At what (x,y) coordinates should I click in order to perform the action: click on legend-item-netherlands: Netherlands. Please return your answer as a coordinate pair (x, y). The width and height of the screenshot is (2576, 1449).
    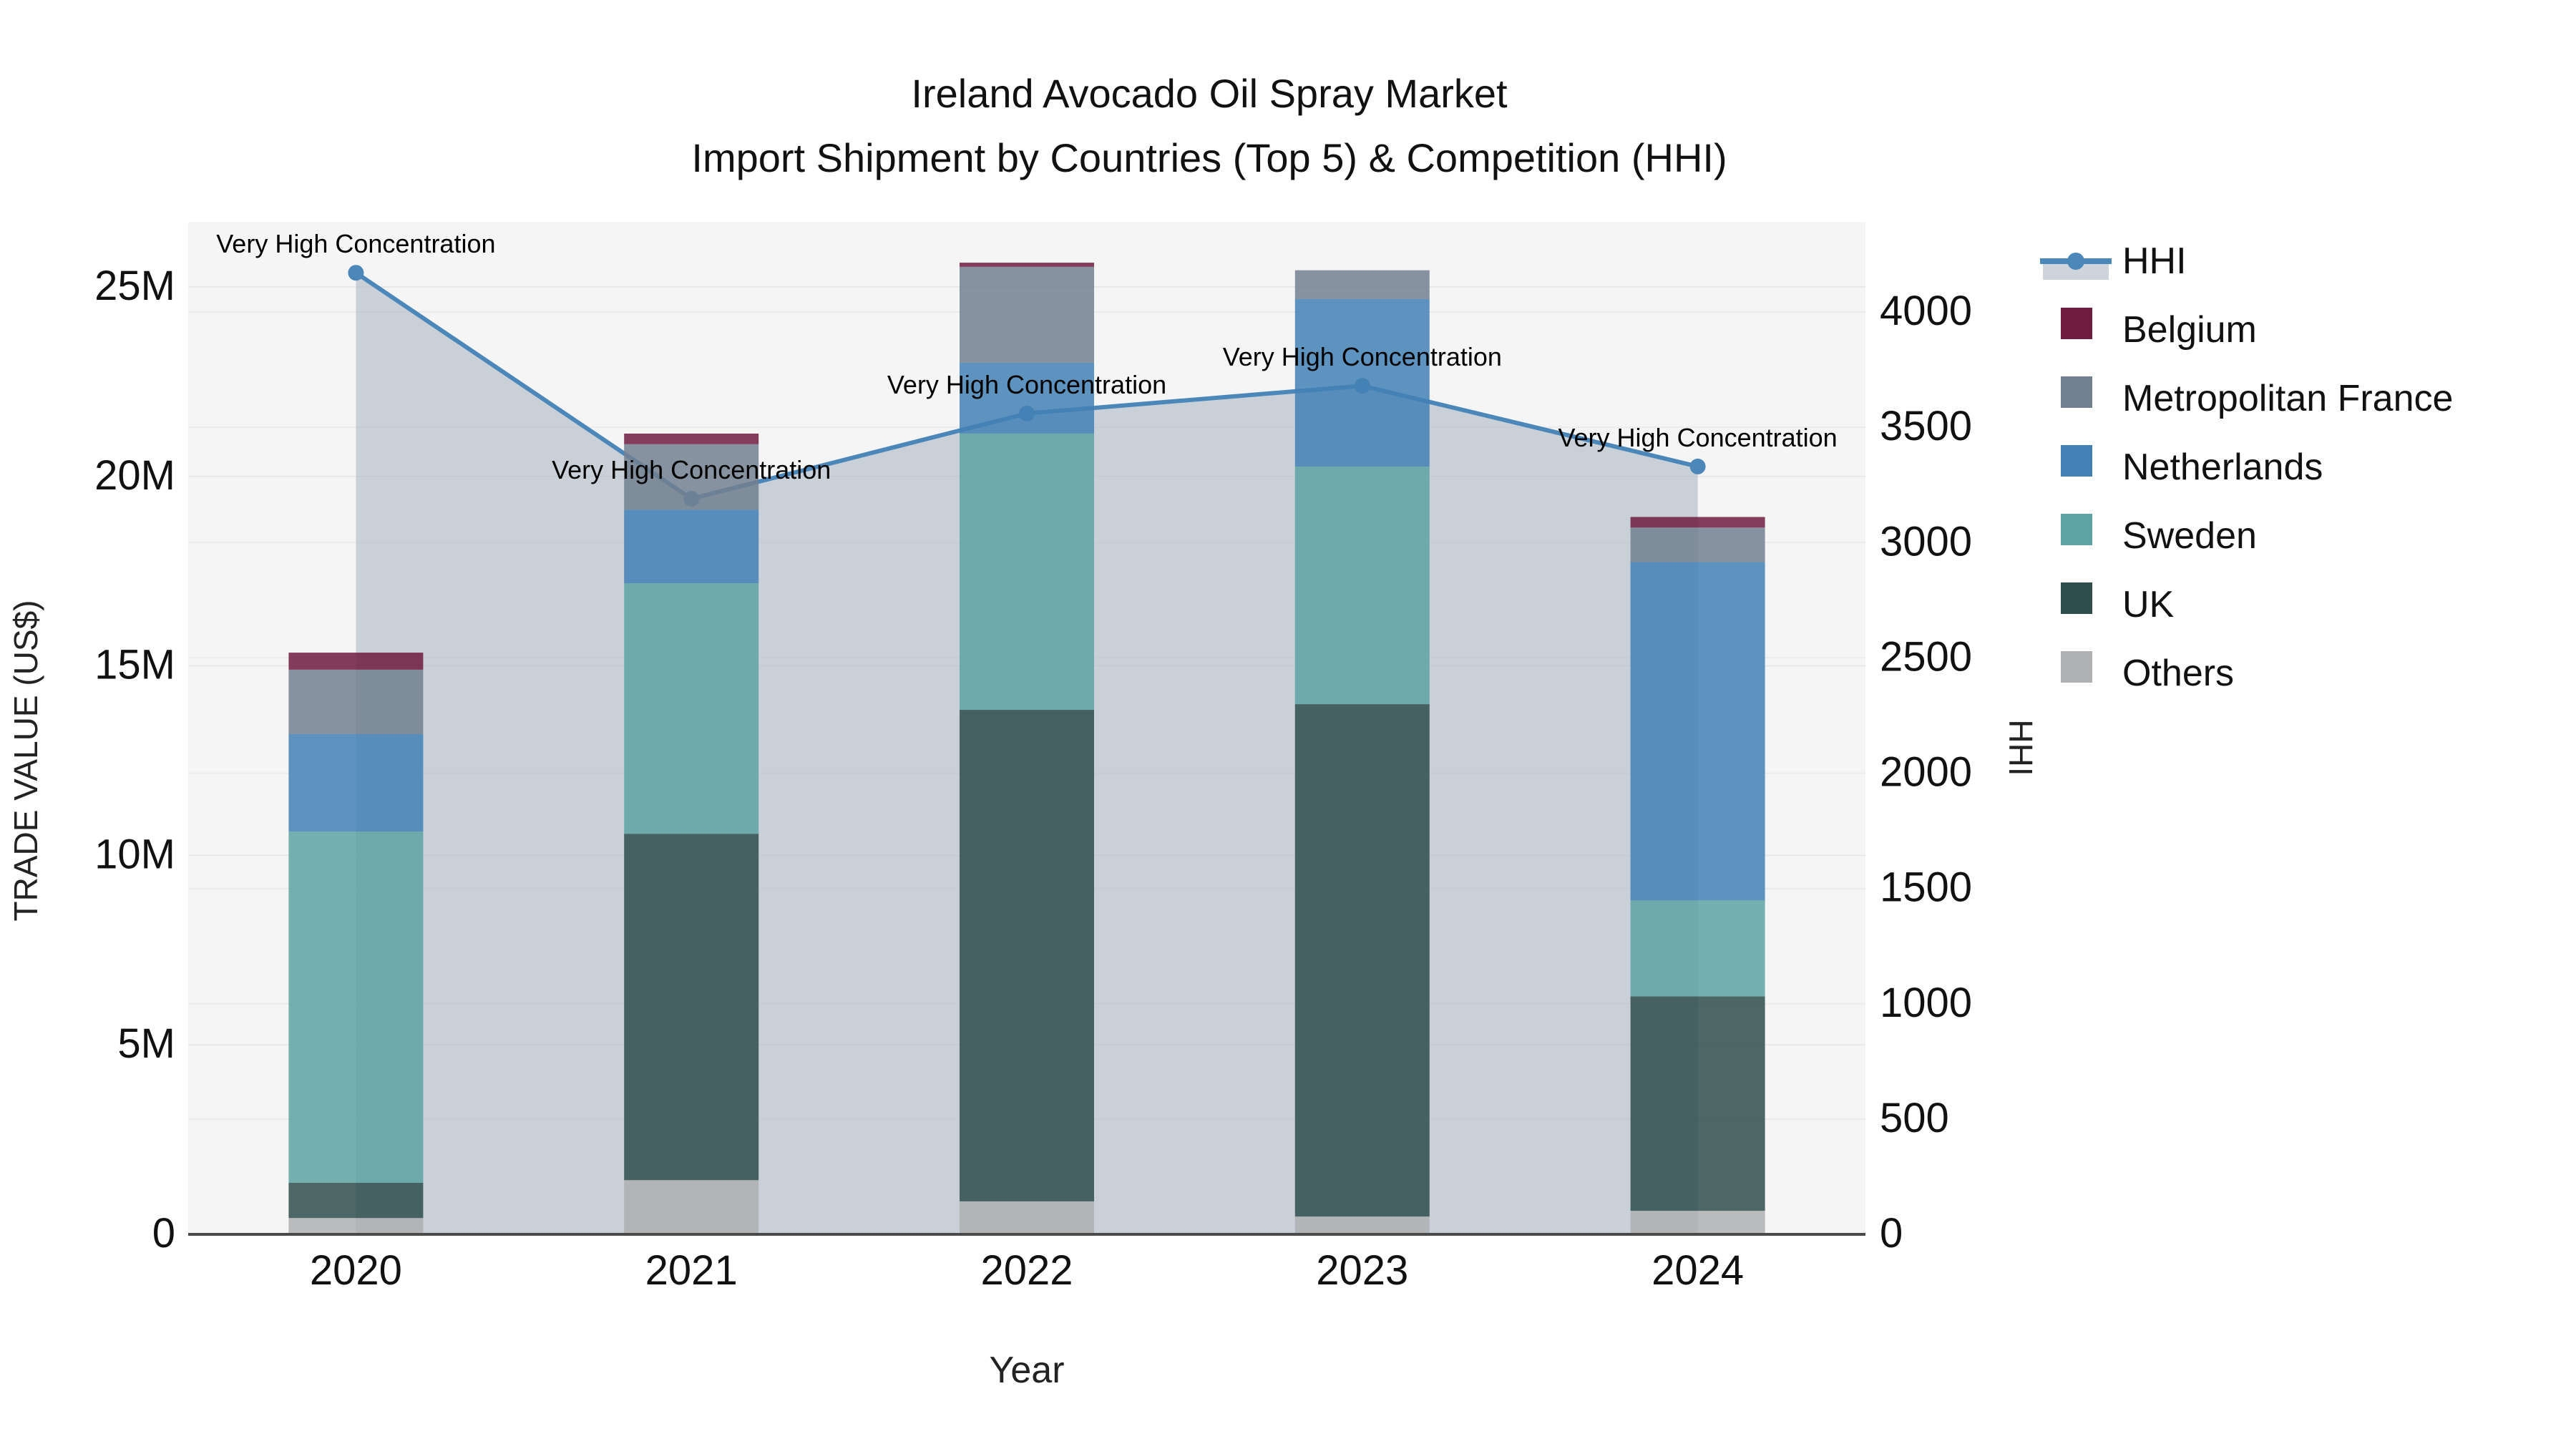
    Looking at the image, I should click on (2192, 466).